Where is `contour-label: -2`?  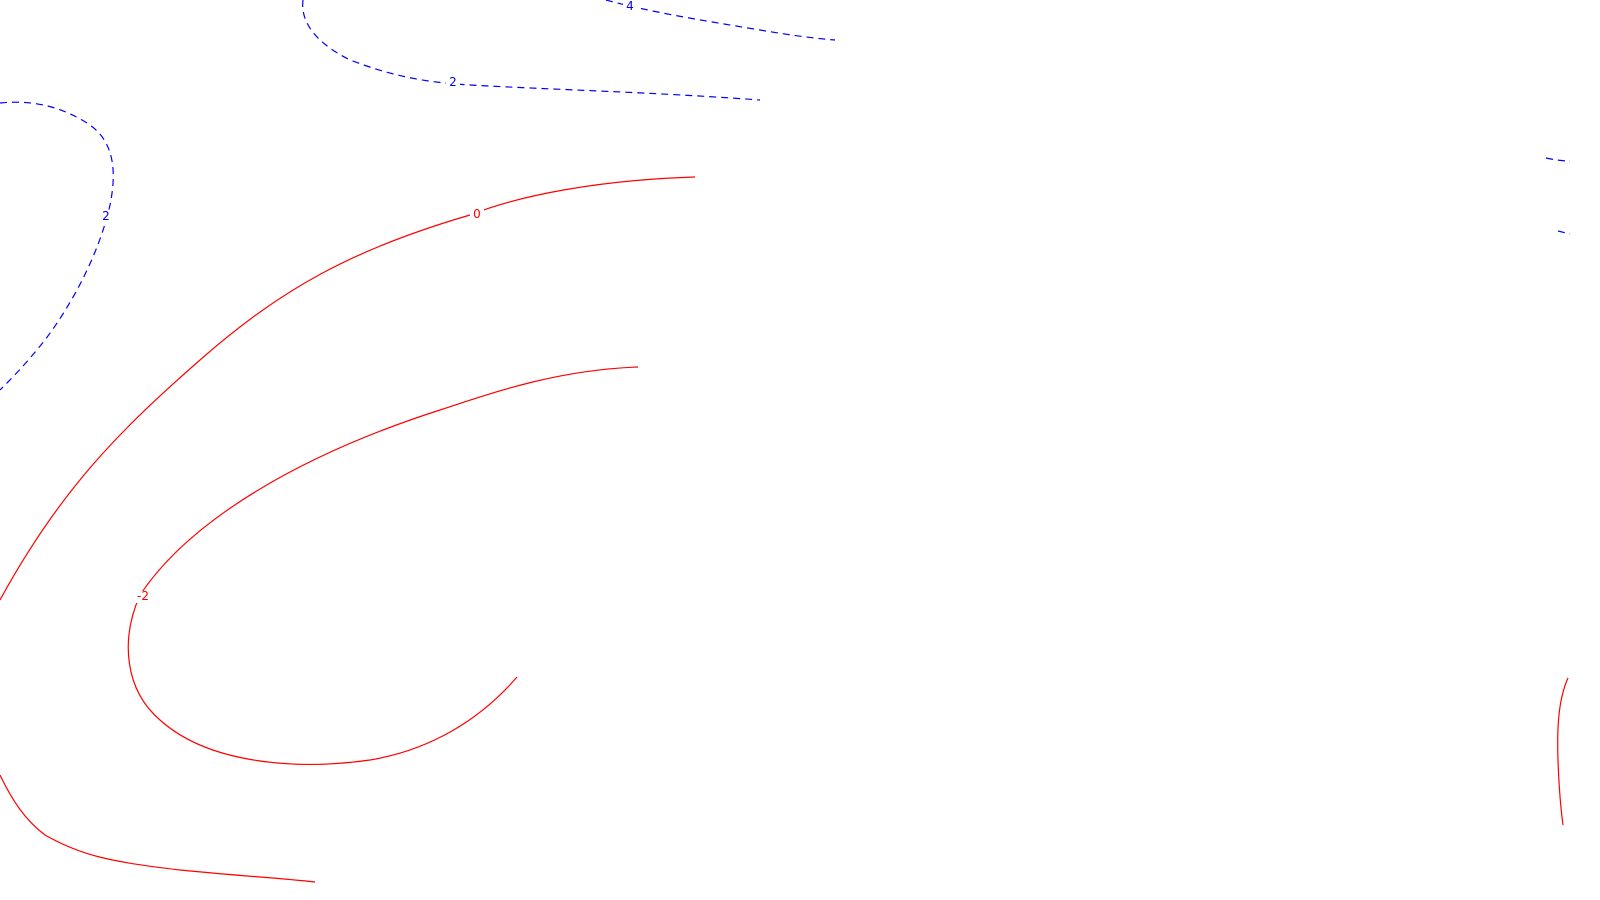
contour-label: -2 is located at coordinates (143, 596).